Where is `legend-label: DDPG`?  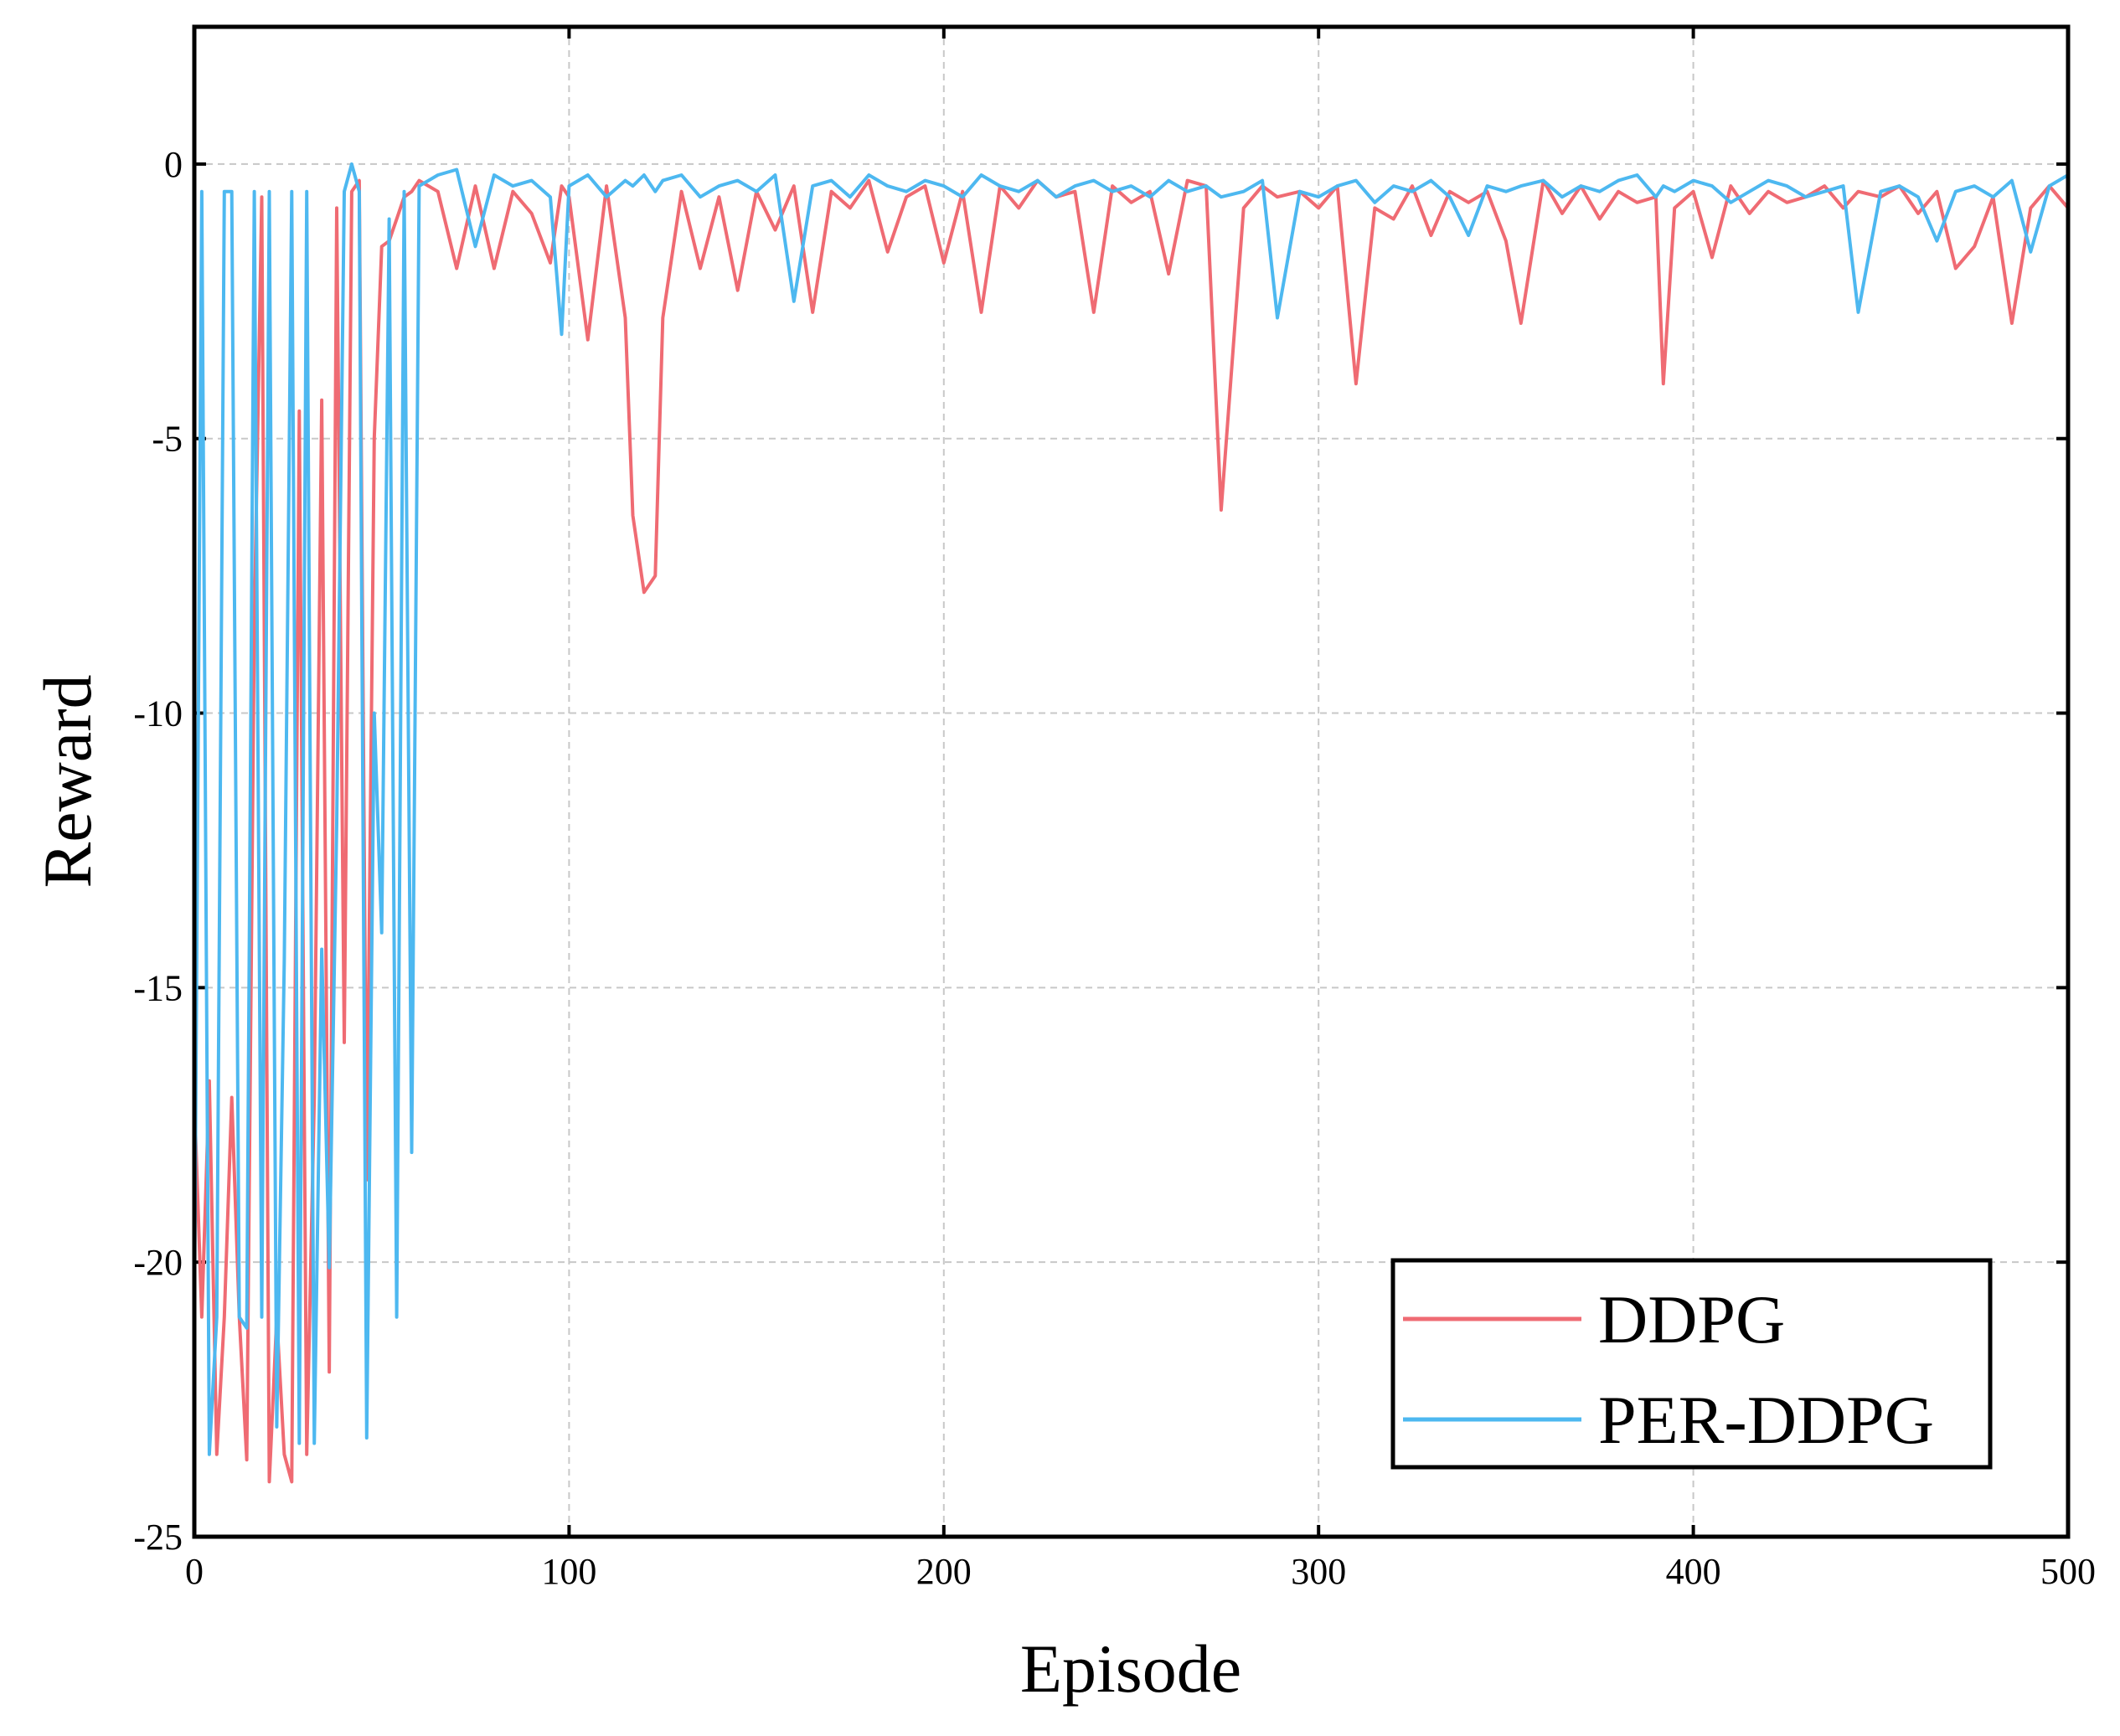 legend-label: DDPG is located at coordinates (1691, 1319).